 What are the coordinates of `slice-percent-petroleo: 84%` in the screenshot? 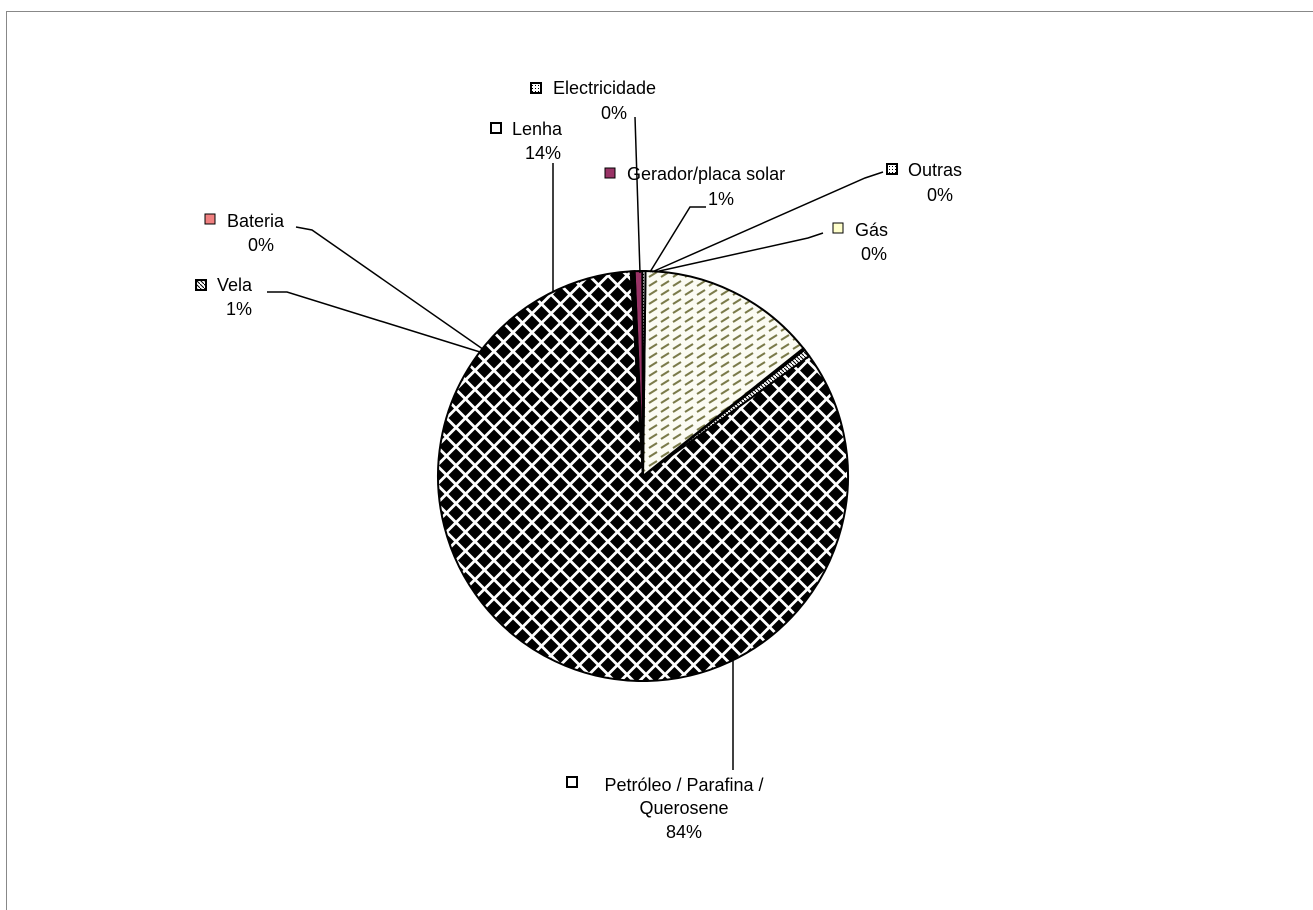 It's located at (684, 832).